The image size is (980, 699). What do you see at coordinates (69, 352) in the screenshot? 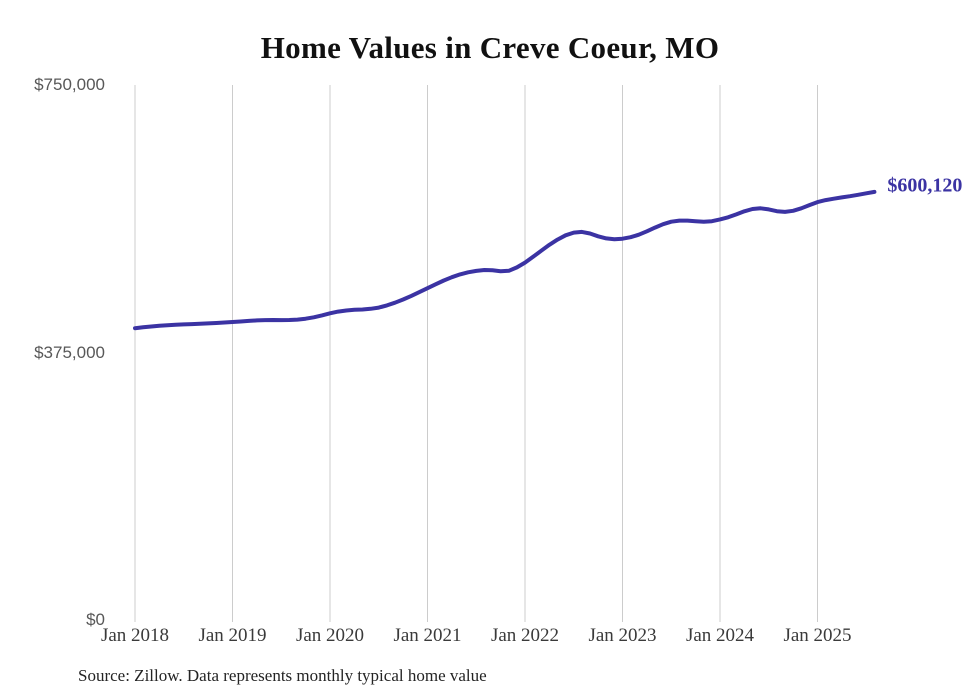
I see `y-tick-label: $375,000` at bounding box center [69, 352].